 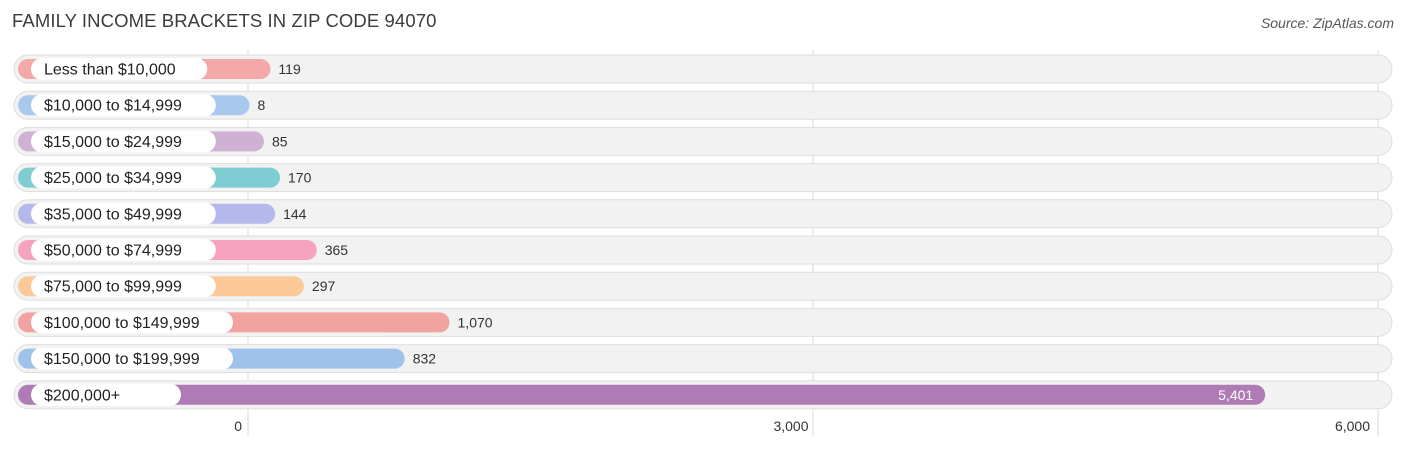 I want to click on bar-row: $100,000 to $149,999 1,070, so click(x=255, y=322).